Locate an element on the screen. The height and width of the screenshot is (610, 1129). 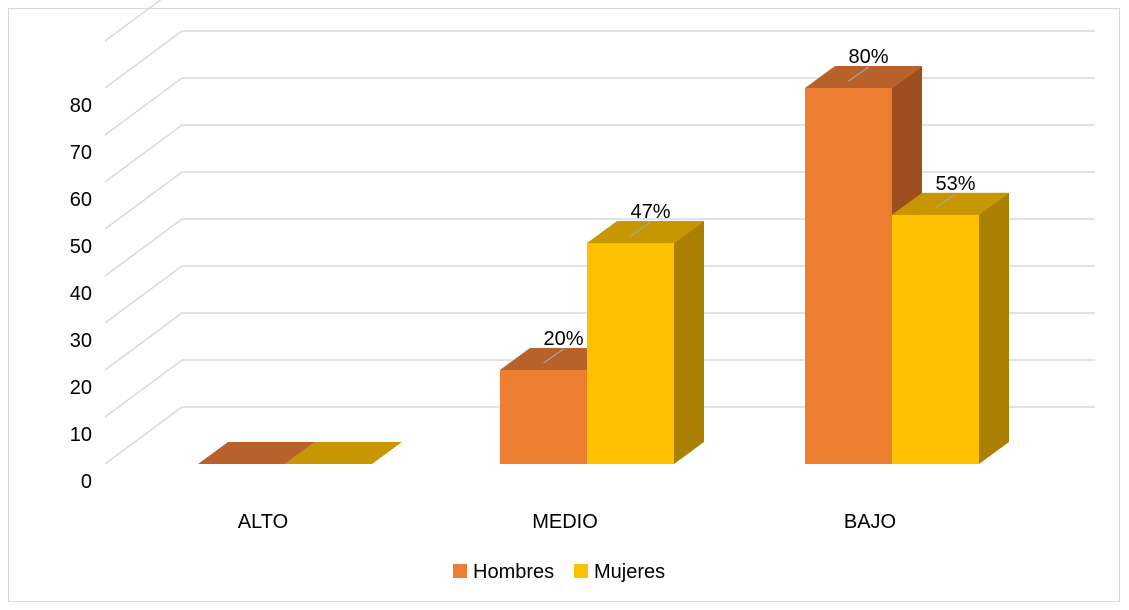
x-axis: ALTO MEDIO BAJO is located at coordinates (567, 522).